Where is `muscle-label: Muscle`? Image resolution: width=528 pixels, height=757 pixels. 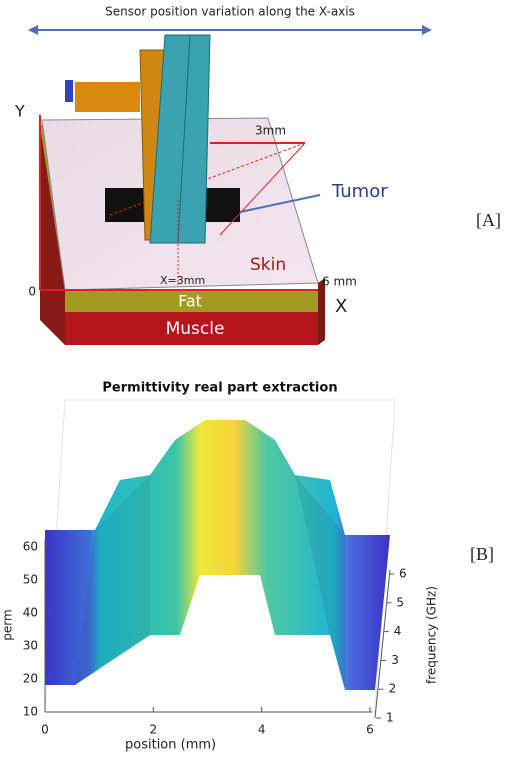 muscle-label: Muscle is located at coordinates (195, 329).